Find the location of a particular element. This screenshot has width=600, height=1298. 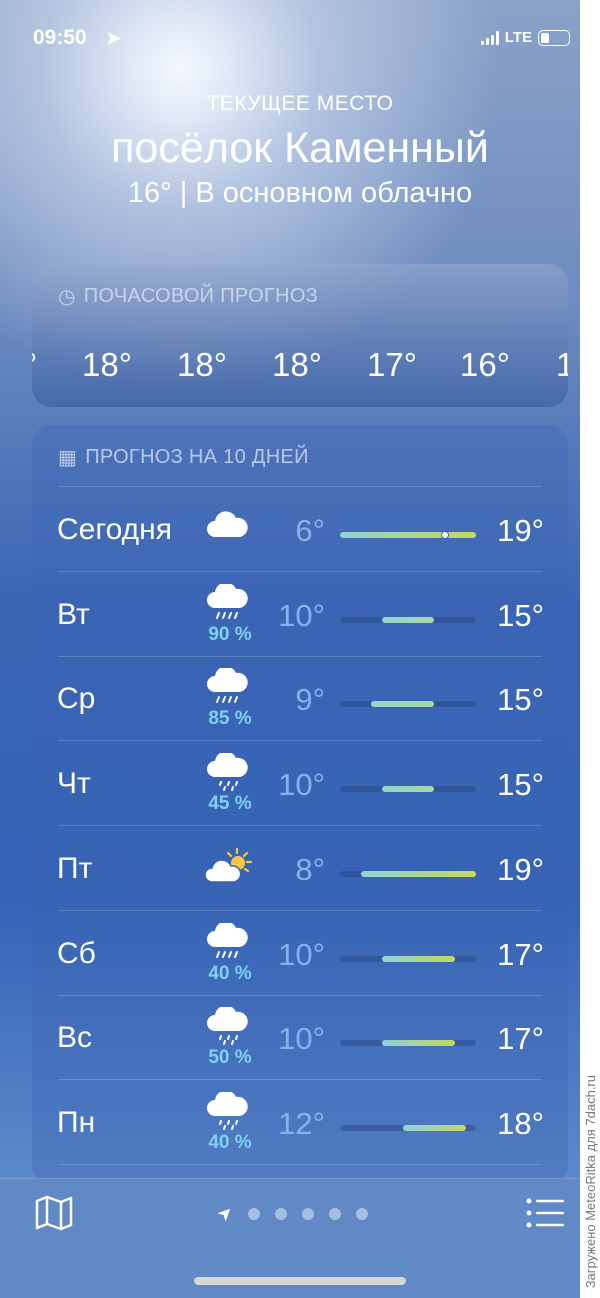

daily-title: ПРОГНОЗ НА 10 ДНЕЙ is located at coordinates (197, 457).